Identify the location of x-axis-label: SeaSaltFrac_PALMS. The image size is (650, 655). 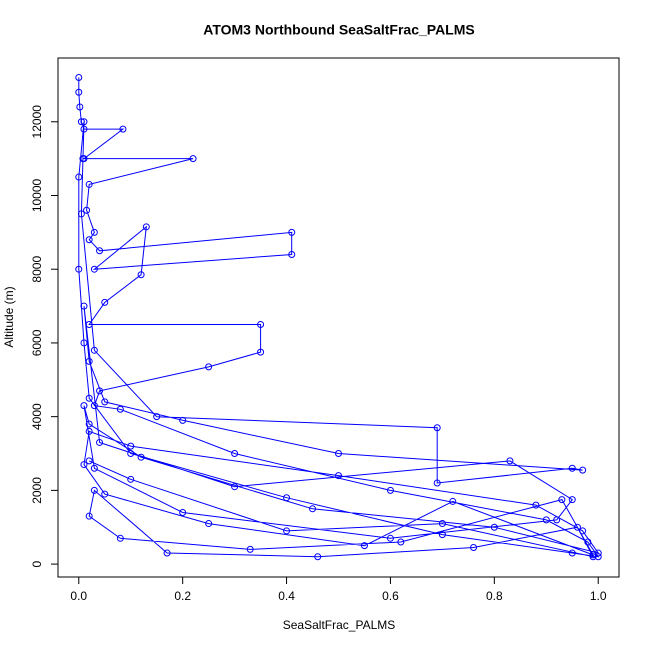
(339, 625).